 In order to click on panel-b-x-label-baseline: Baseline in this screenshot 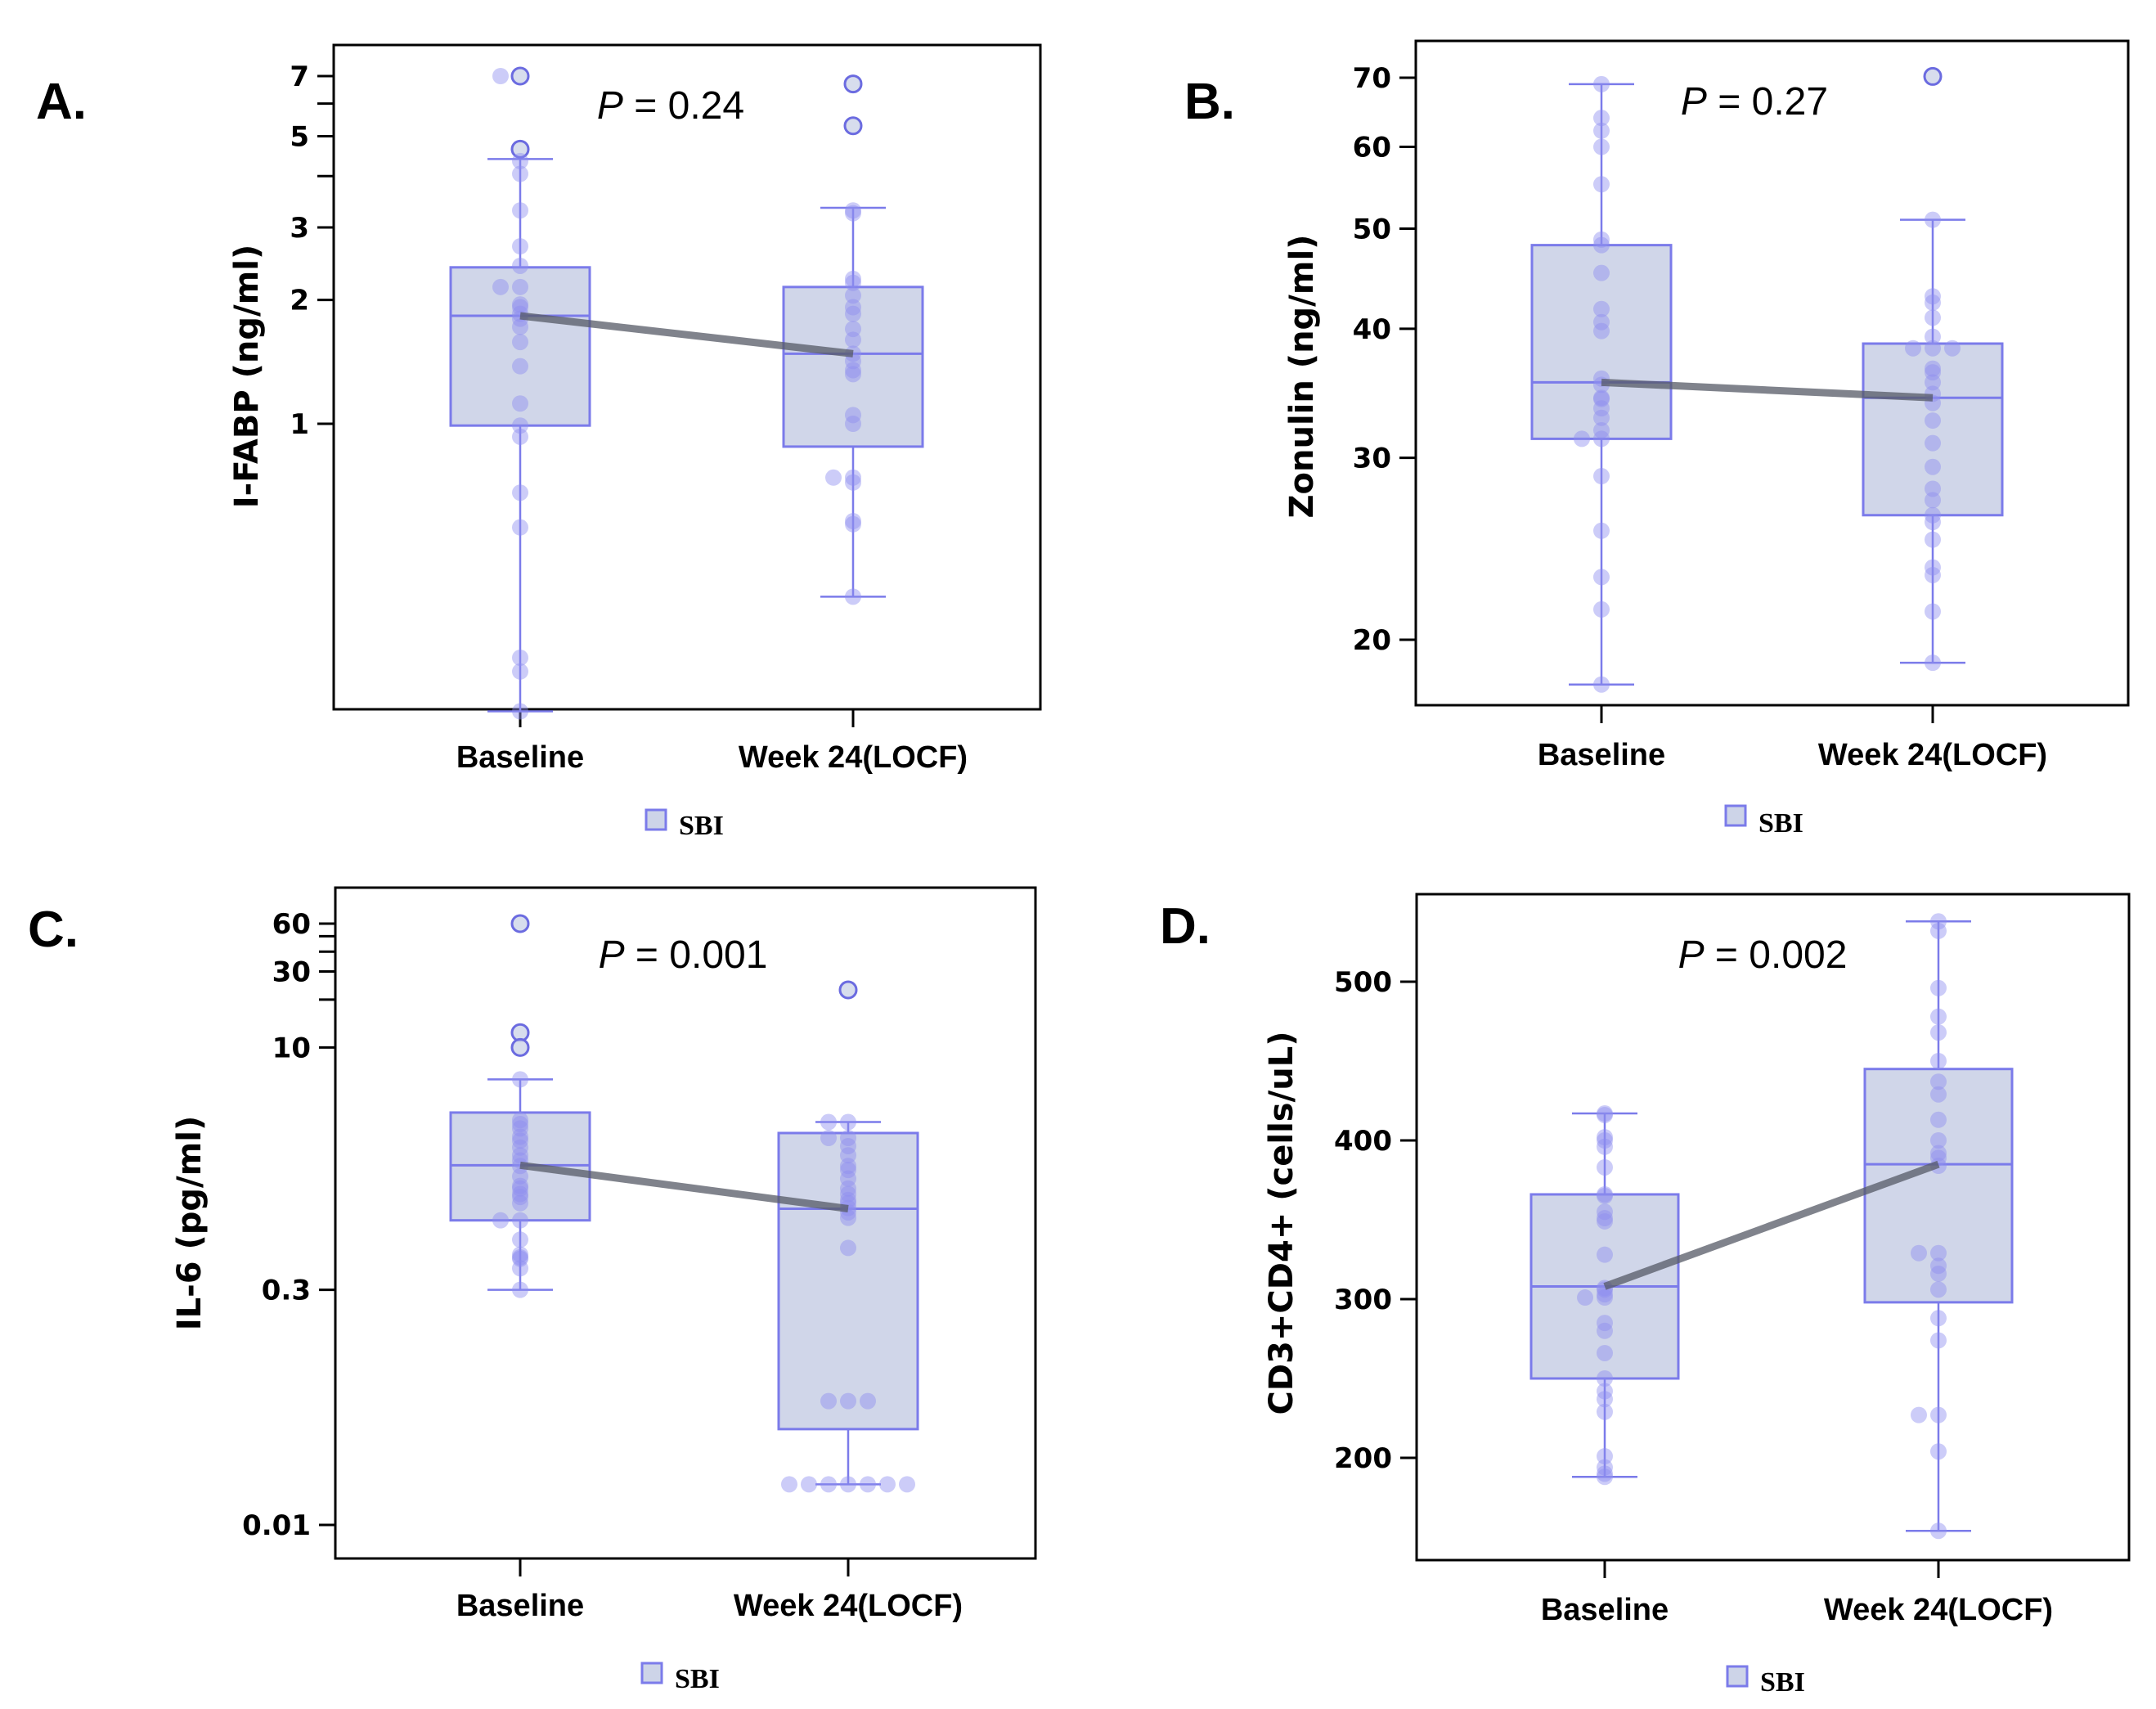, I will do `click(1602, 755)`.